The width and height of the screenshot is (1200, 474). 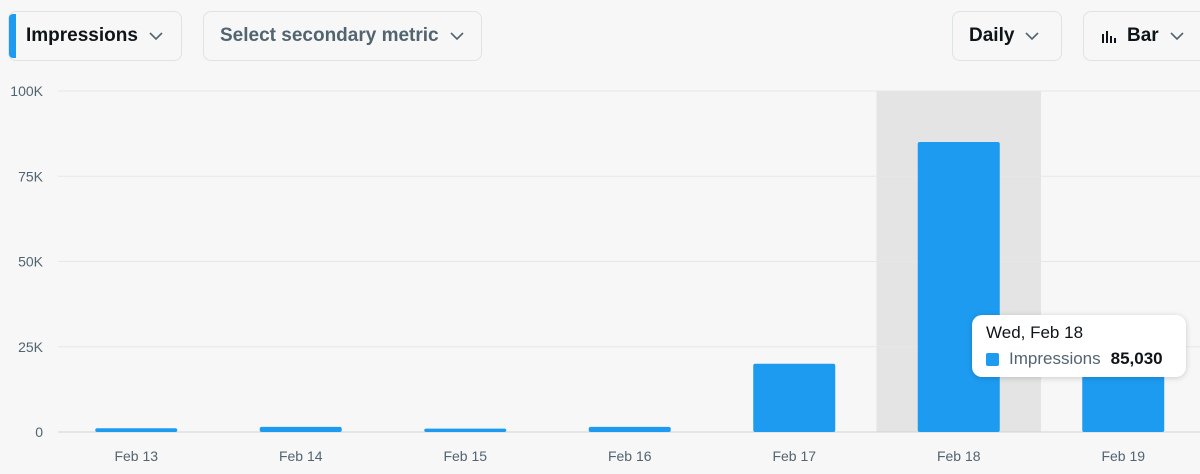 What do you see at coordinates (1079, 346) in the screenshot?
I see `tooltip: Wed, Feb 18 Impressions 85,030` at bounding box center [1079, 346].